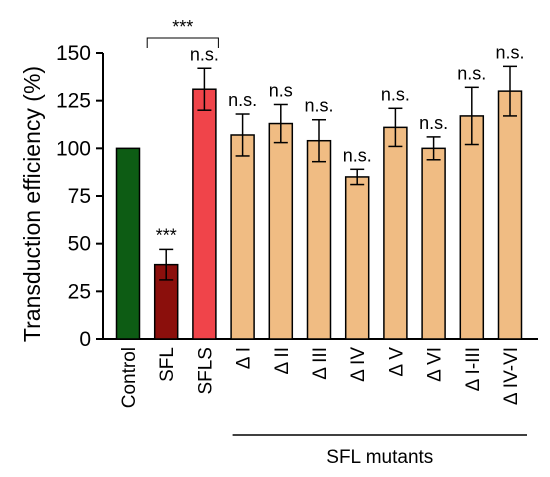  I want to click on significance-label: n.s, so click(281, 90).